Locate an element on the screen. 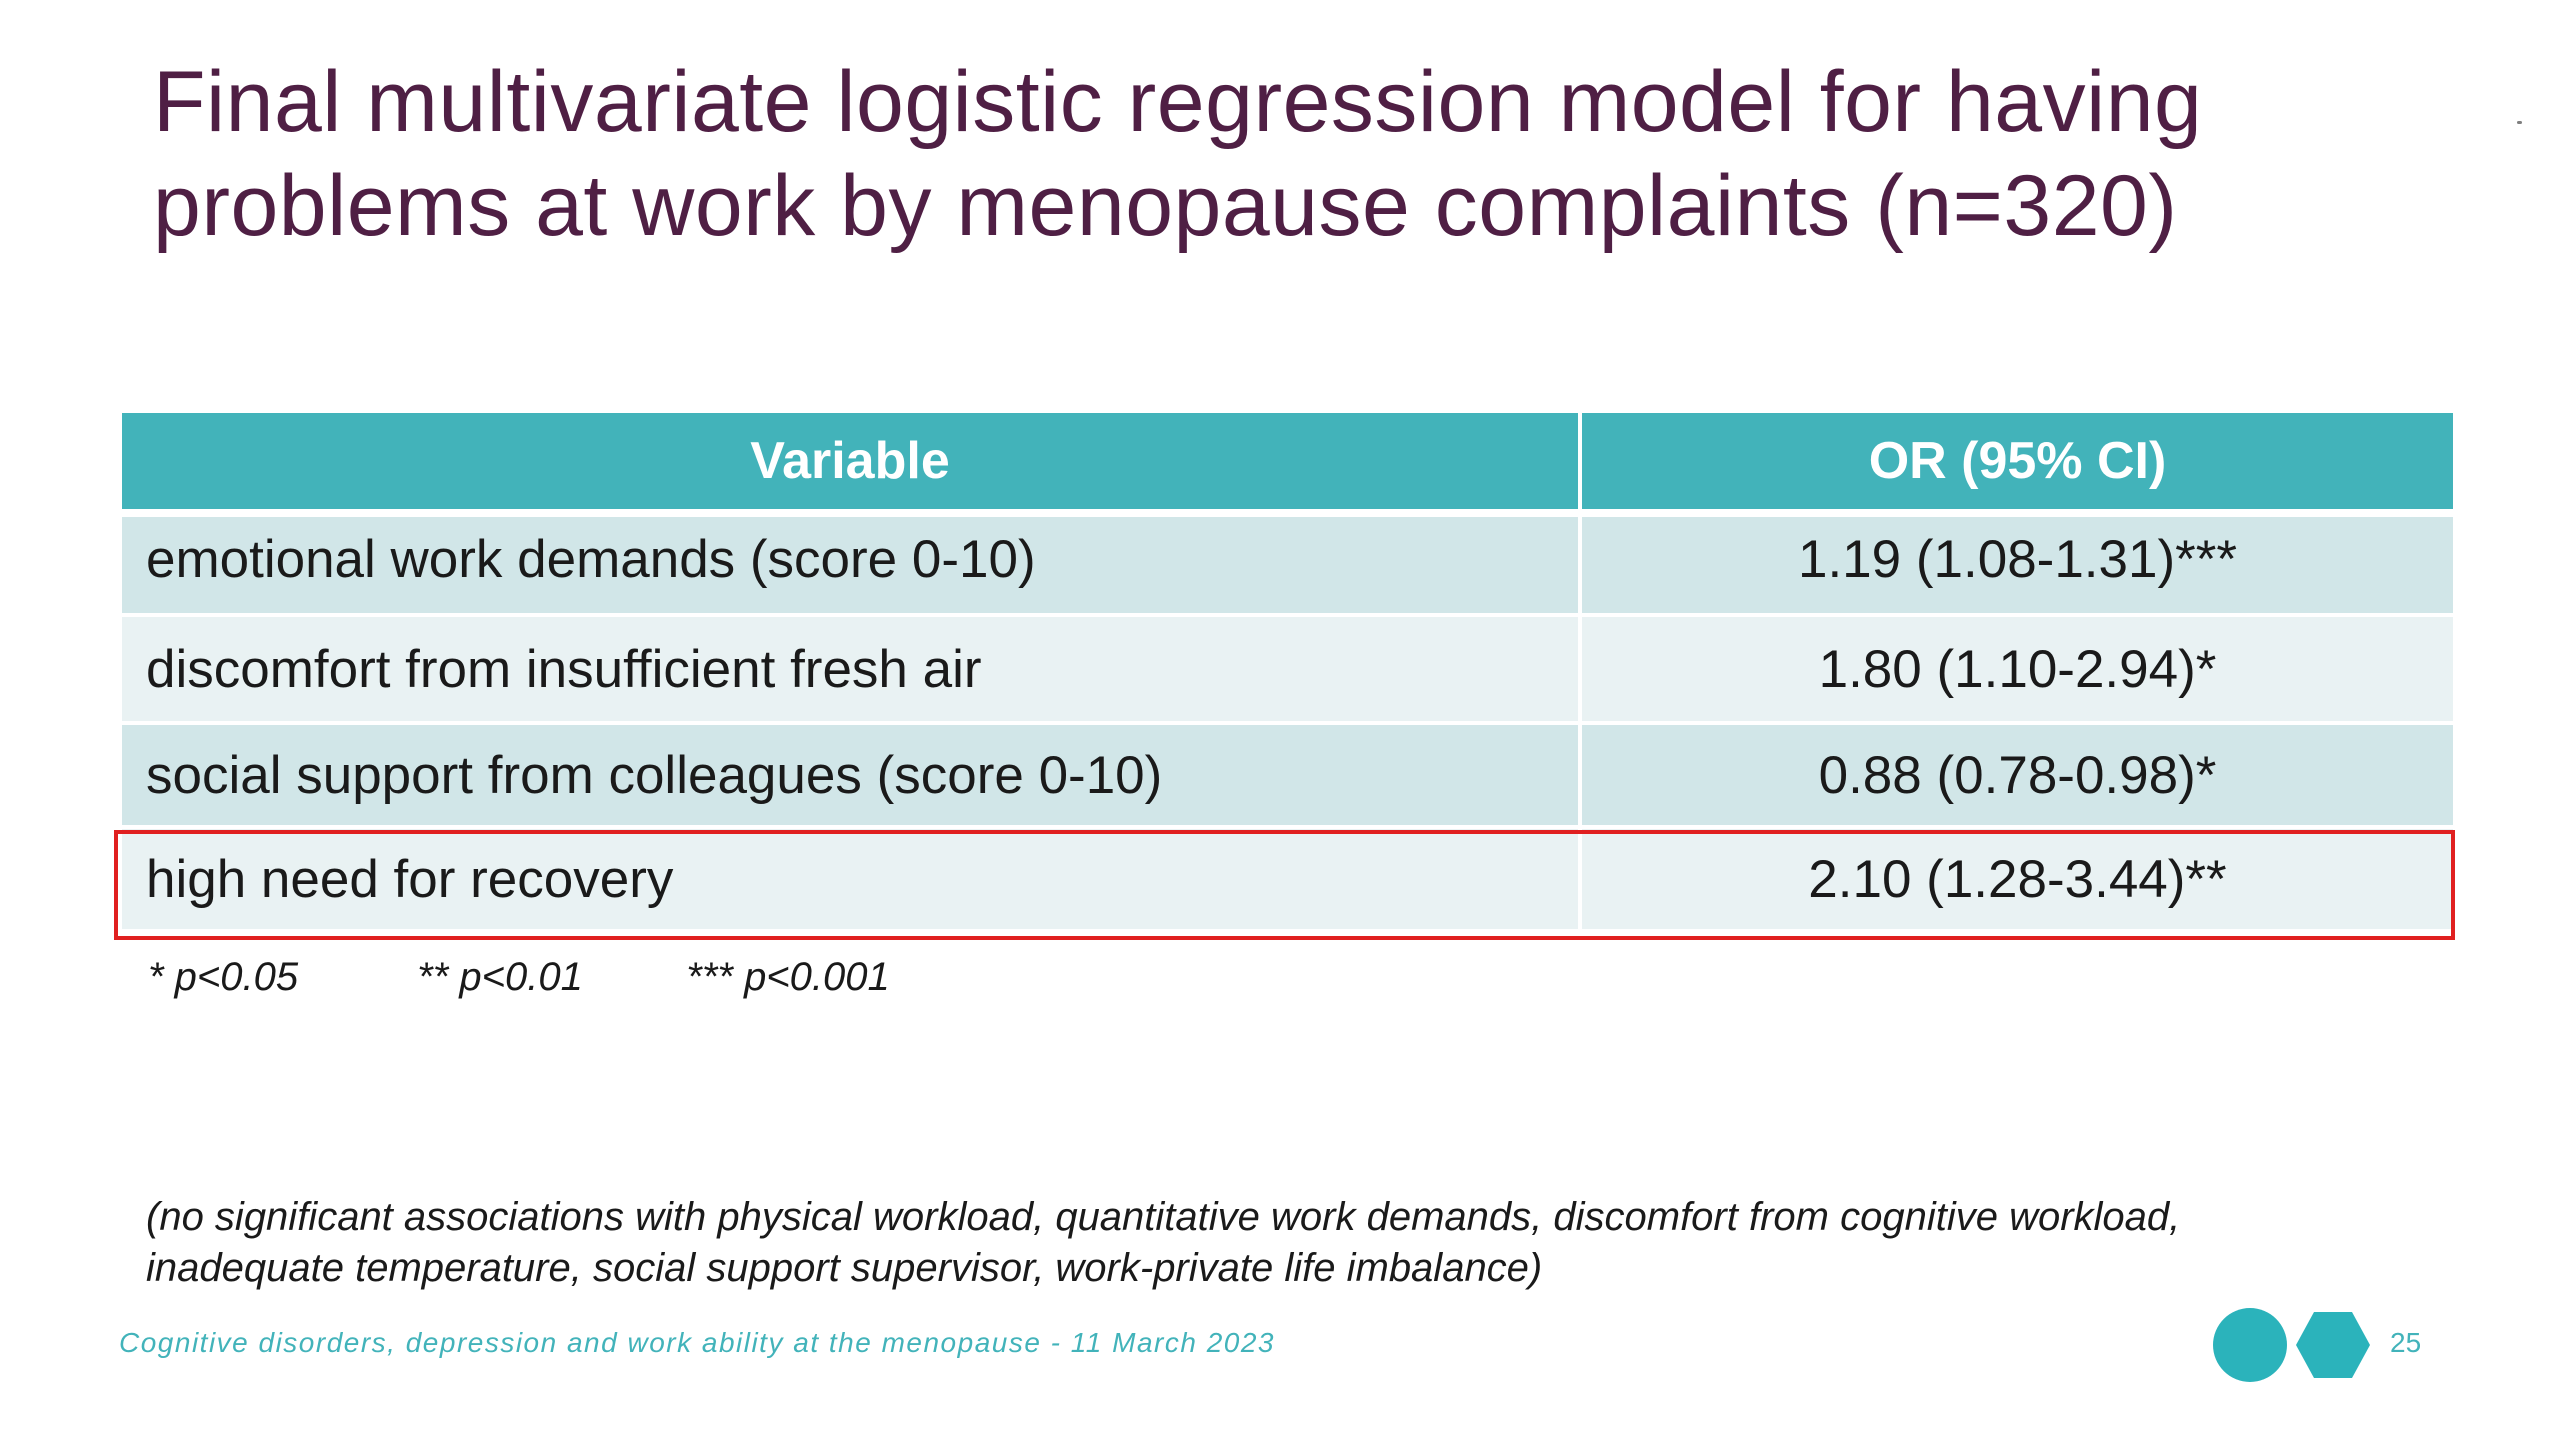 The image size is (2560, 1440). variable-cell: emotional work demands (score 0-10) is located at coordinates (852, 567).